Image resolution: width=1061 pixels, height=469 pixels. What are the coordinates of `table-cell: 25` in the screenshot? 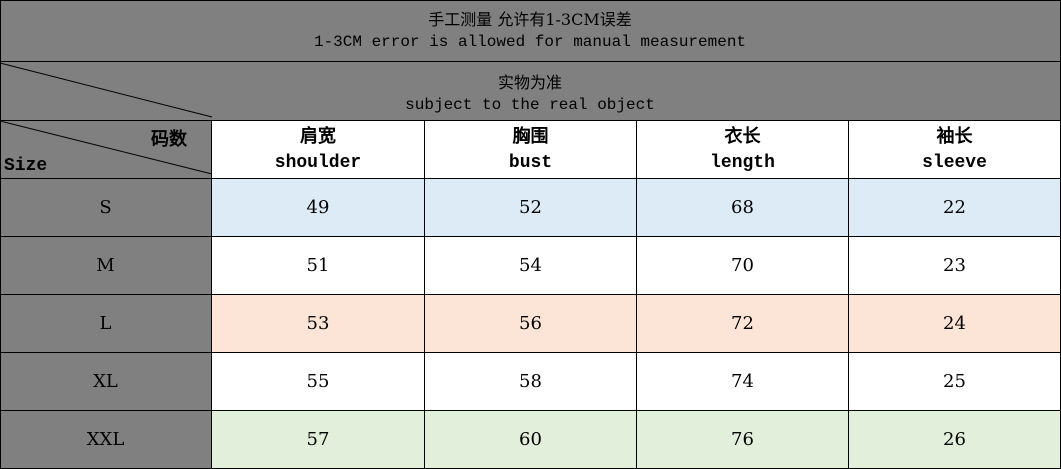 It's located at (955, 382).